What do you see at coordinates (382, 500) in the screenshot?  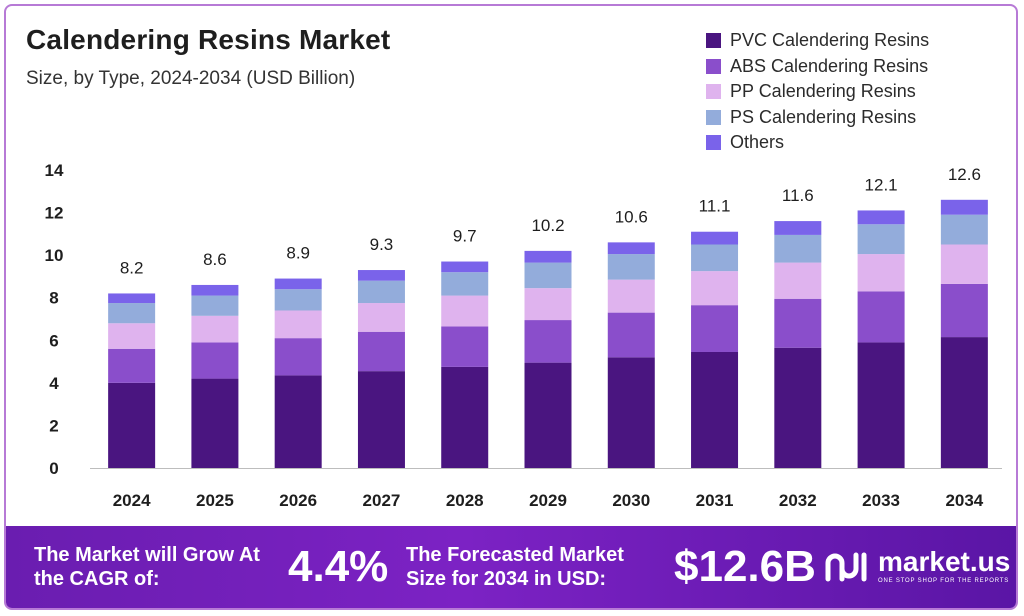 I see `x-tick-label: 2027` at bounding box center [382, 500].